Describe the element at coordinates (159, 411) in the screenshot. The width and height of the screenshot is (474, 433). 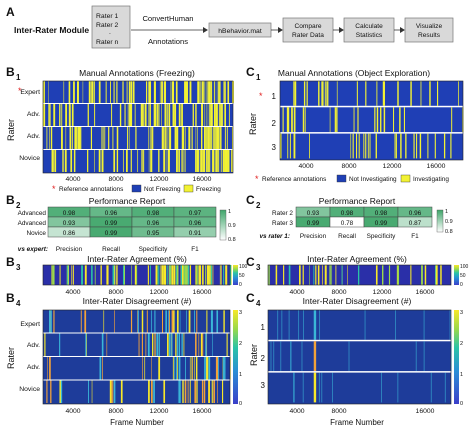
I see `xtick-b4-3: 12000` at that location.